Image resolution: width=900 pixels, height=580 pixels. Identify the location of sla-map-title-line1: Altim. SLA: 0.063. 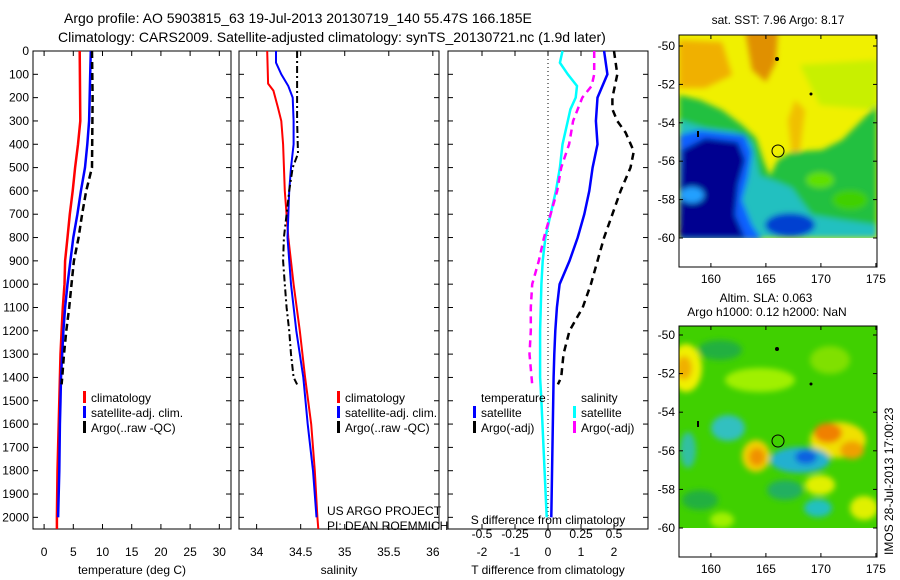
(766, 298).